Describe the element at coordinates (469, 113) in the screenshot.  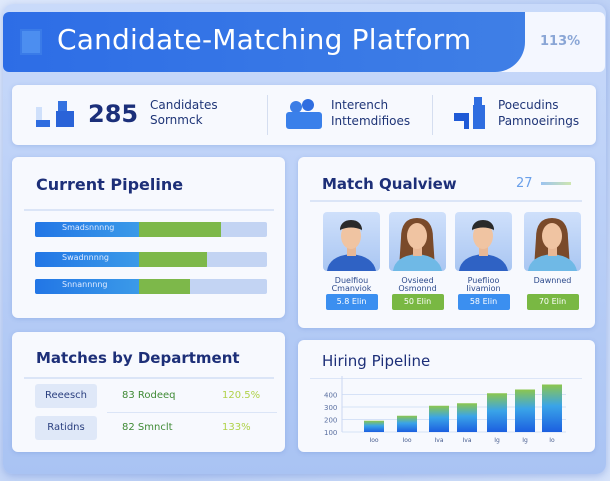
I see `openings-icon` at that location.